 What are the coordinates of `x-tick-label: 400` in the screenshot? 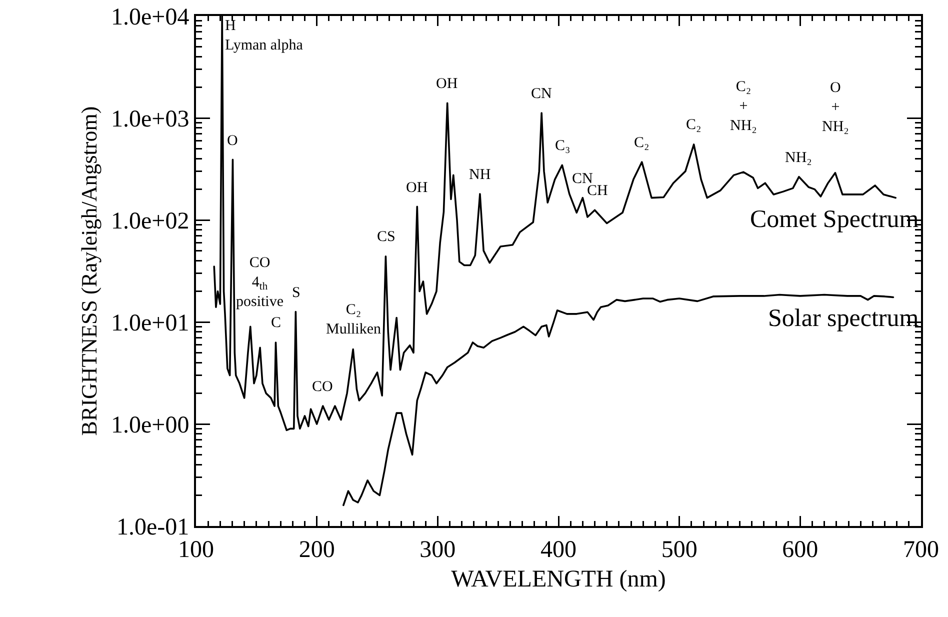 It's located at (558, 549).